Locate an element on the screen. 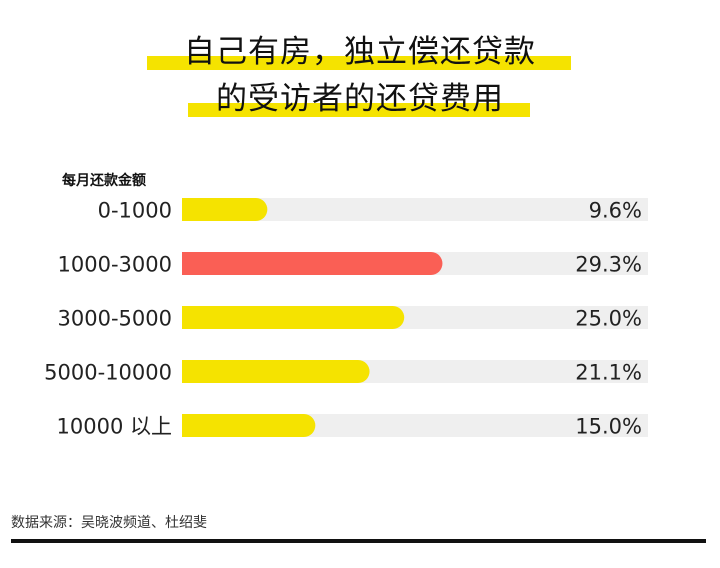 The width and height of the screenshot is (720, 568). category-label: 0-1000 is located at coordinates (135, 211).